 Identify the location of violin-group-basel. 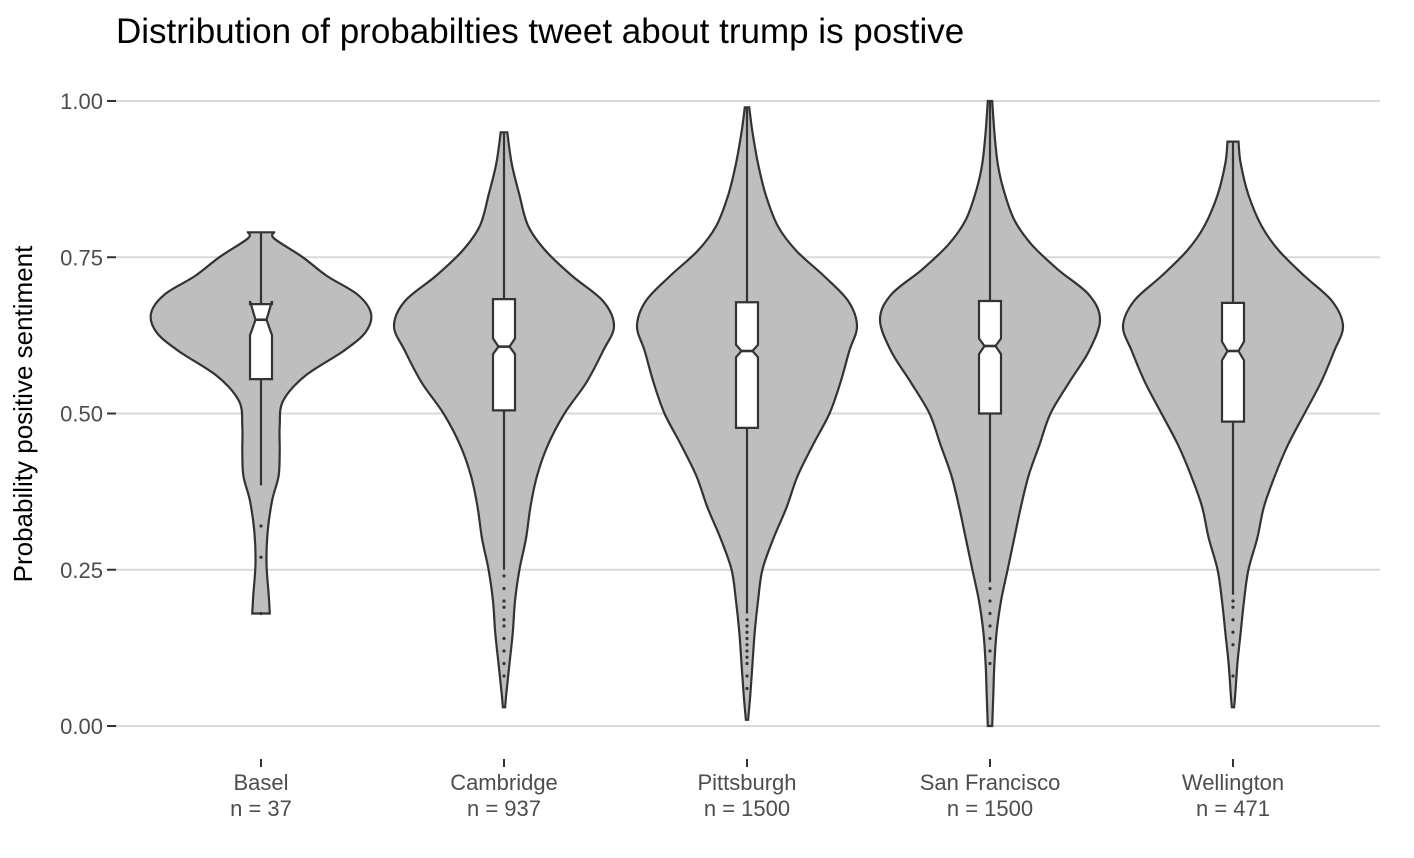
(261, 423).